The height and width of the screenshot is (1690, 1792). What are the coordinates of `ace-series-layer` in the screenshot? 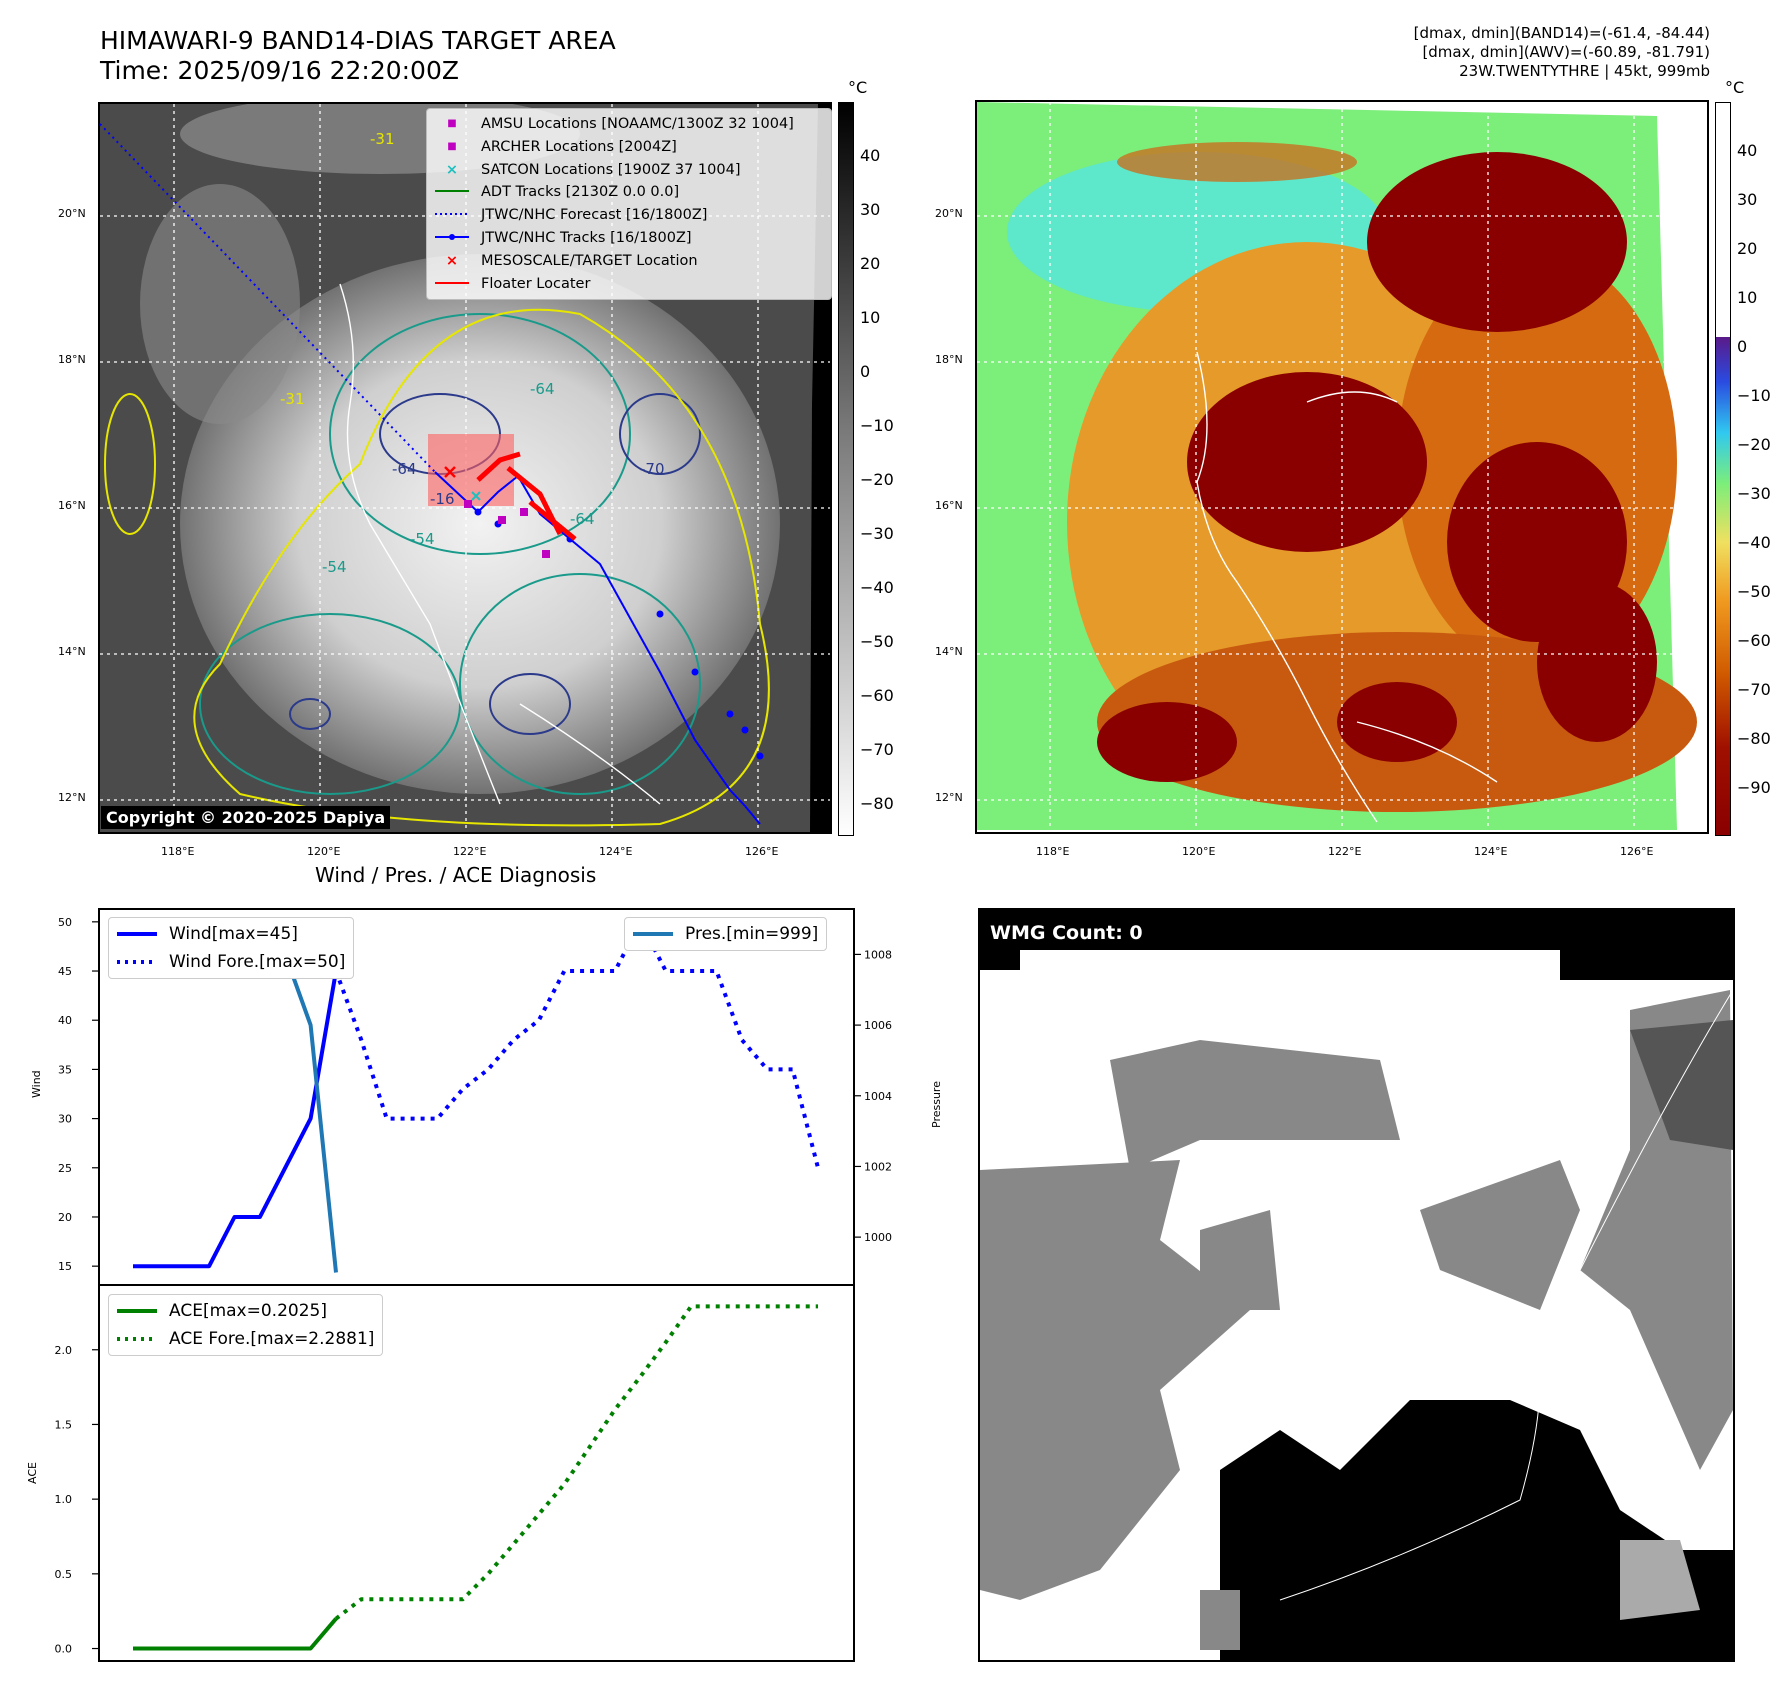 It's located at (475, 1477).